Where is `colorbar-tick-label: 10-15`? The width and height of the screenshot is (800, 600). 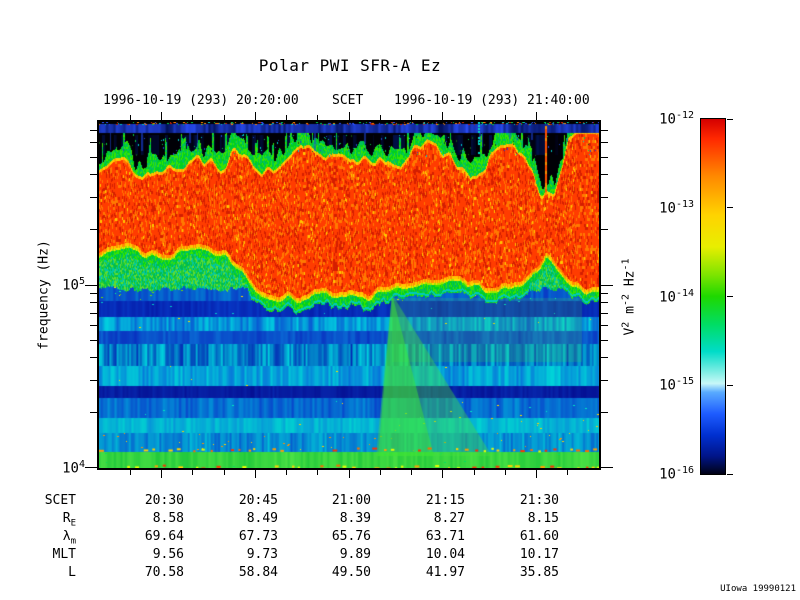
colorbar-tick-label: 10-15 is located at coordinates (676, 385).